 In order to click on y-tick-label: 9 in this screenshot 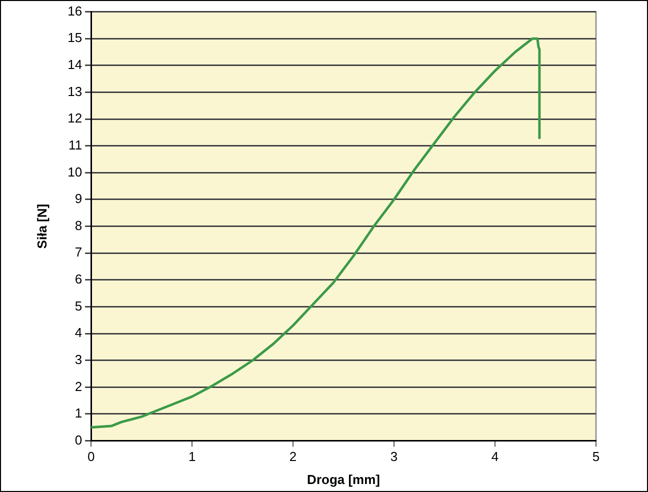, I will do `click(78, 198)`.